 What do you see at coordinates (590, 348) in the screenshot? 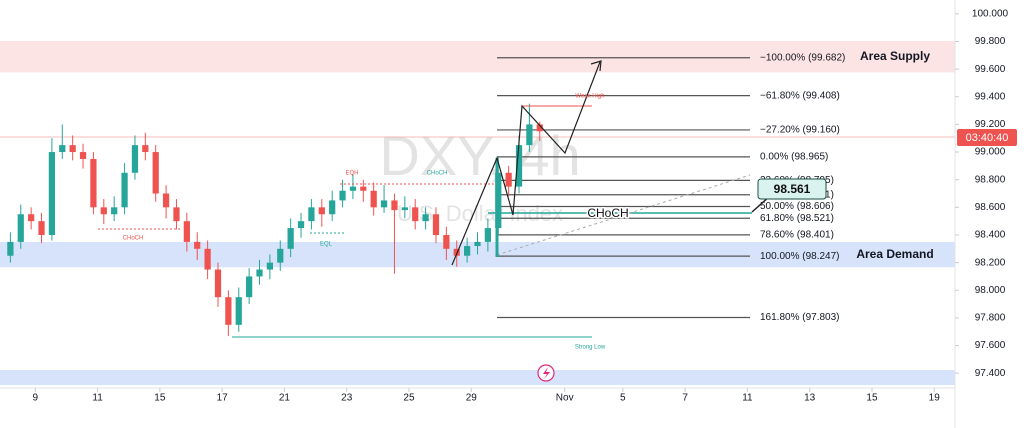
I see `annotation: Strong Low` at bounding box center [590, 348].